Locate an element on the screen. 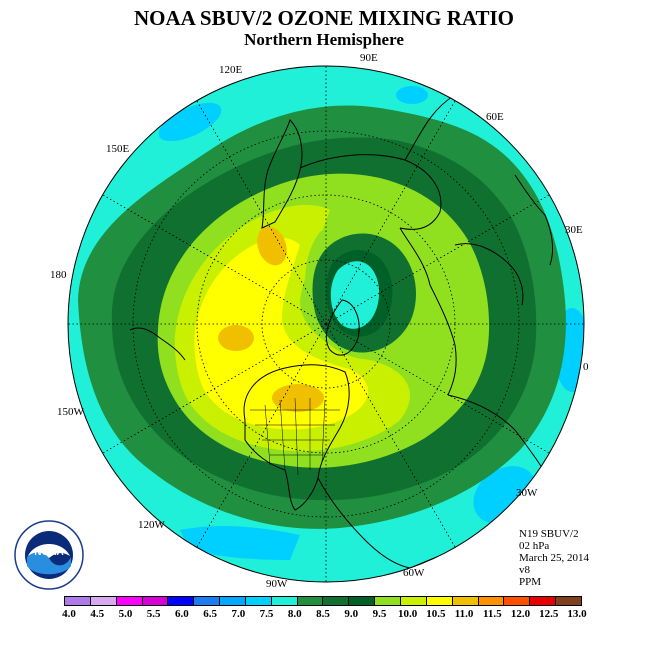 This screenshot has height=648, width=648. noaa-logo: NOAA is located at coordinates (49, 555).